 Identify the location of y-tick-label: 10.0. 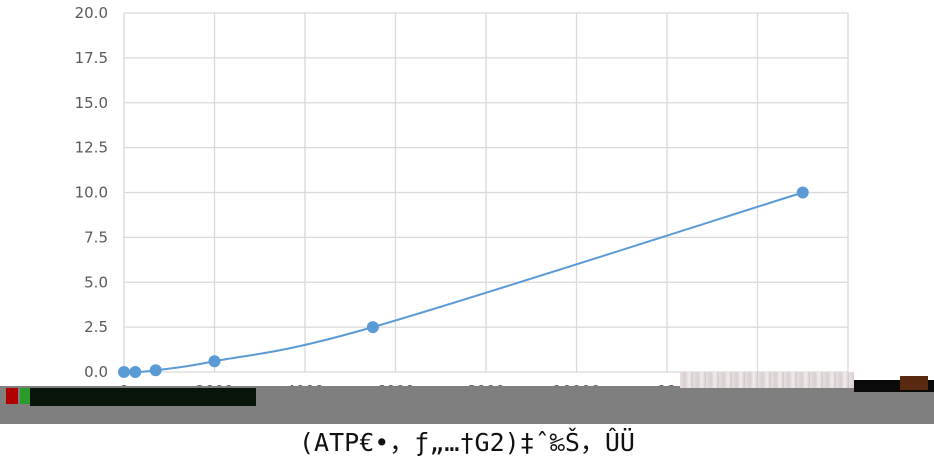
(91, 193).